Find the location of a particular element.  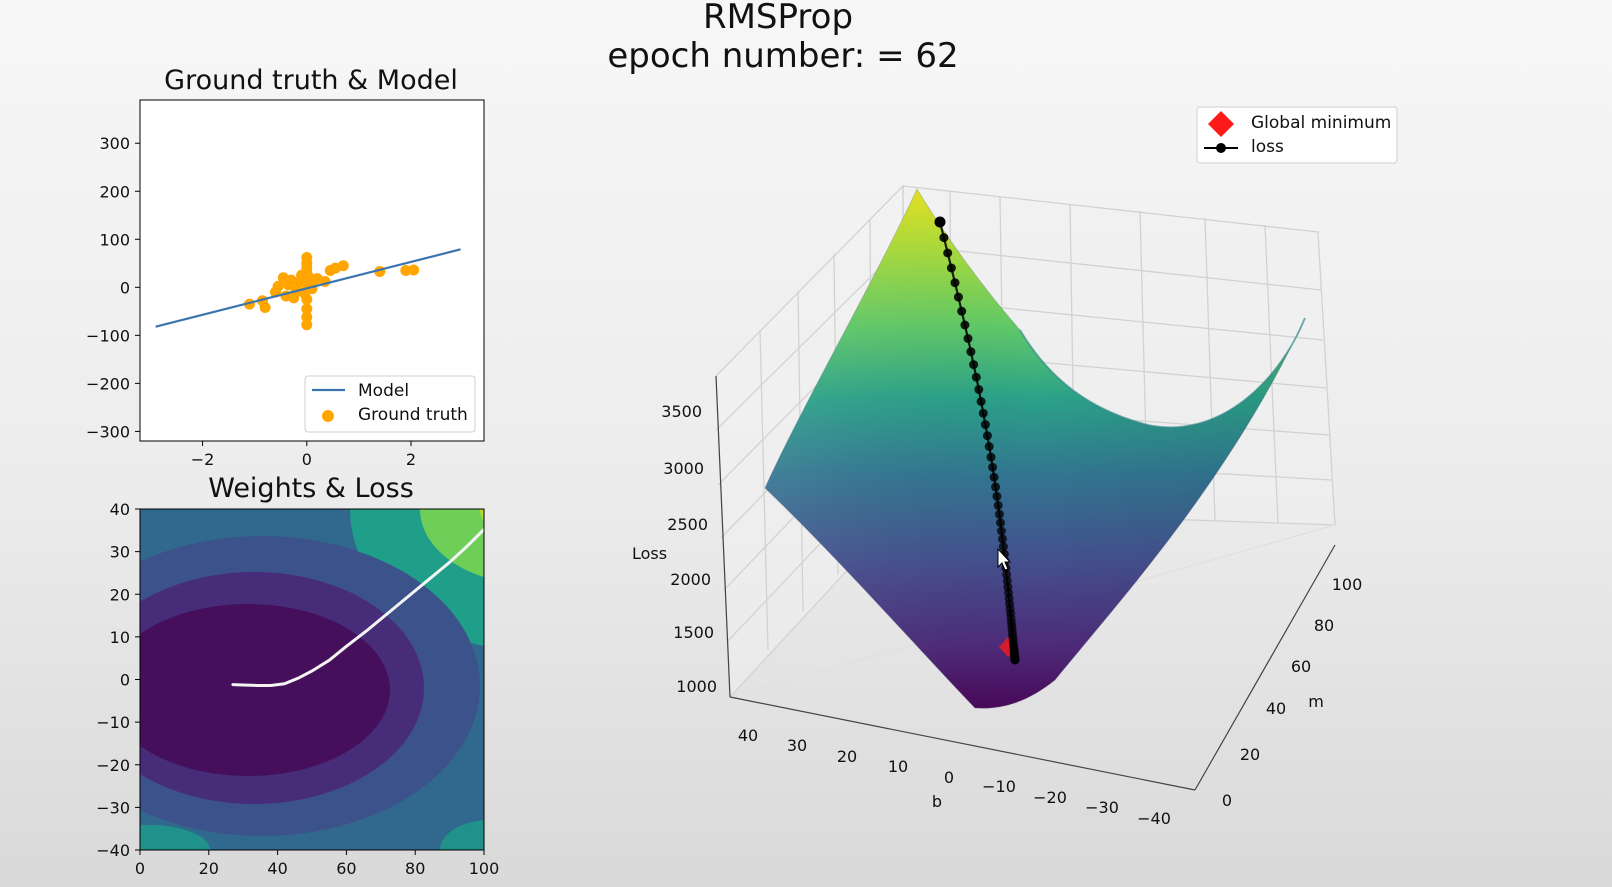

legend-global-minimum-swatch is located at coordinates (1221, 124).